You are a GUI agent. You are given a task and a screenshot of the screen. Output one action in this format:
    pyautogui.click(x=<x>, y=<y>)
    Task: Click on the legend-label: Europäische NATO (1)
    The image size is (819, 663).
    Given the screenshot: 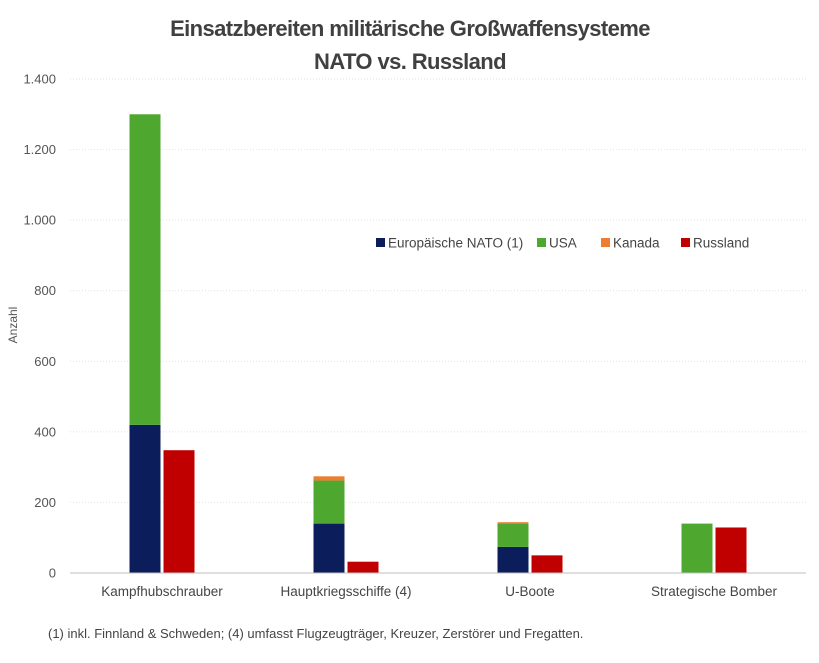 What is the action you would take?
    pyautogui.click(x=455, y=243)
    